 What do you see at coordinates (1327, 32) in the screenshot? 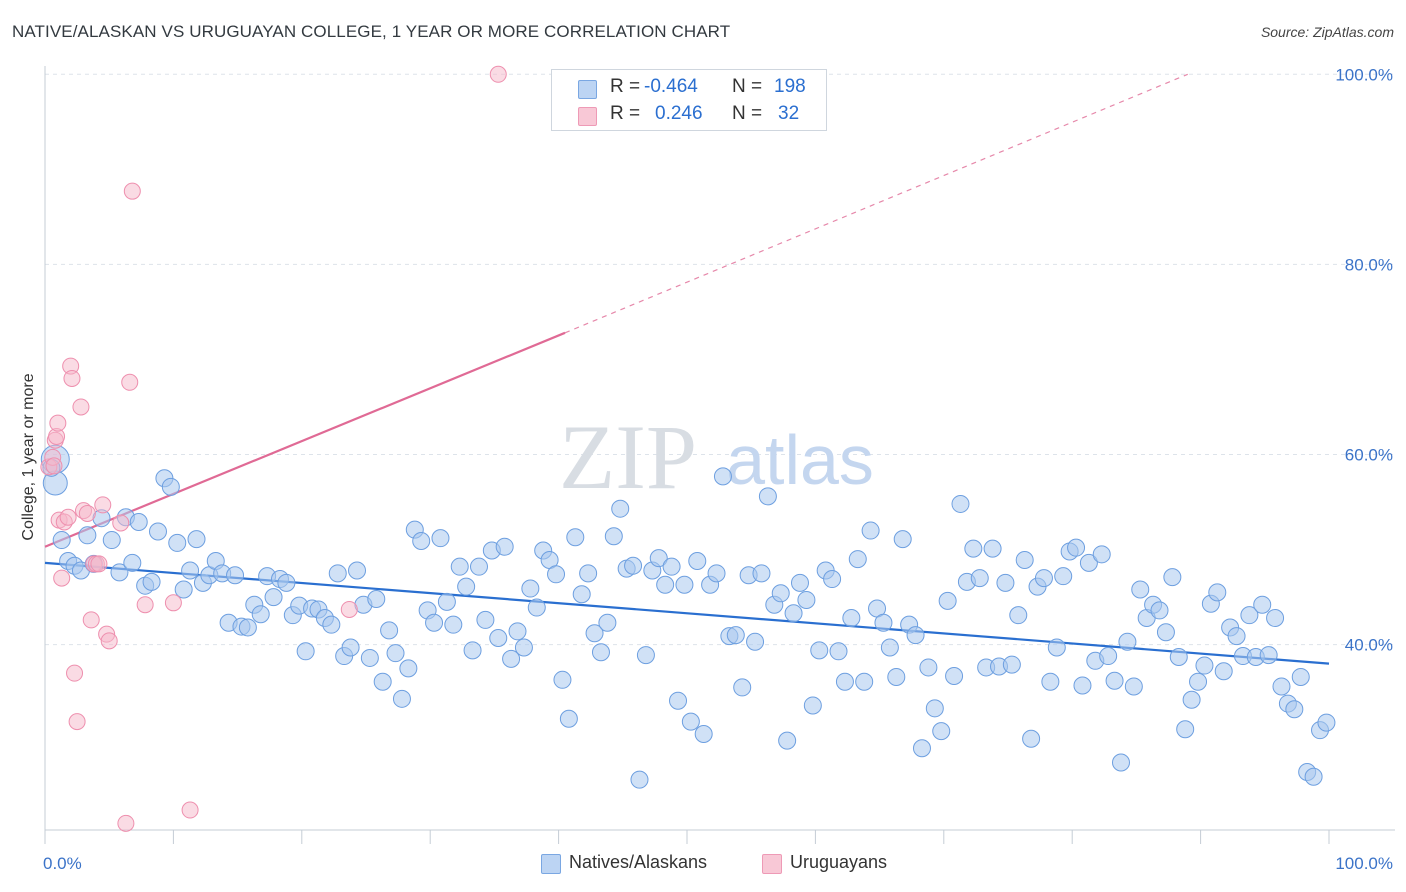
I see `source-label: Source: ZipAtlas.com` at bounding box center [1327, 32].